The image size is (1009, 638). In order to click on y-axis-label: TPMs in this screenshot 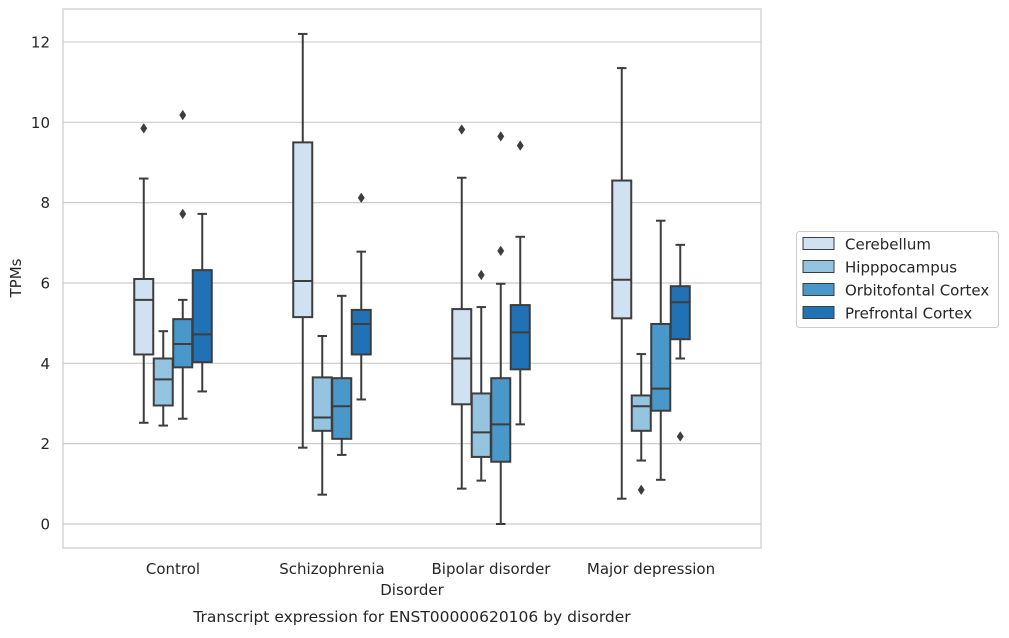, I will do `click(16, 278)`.